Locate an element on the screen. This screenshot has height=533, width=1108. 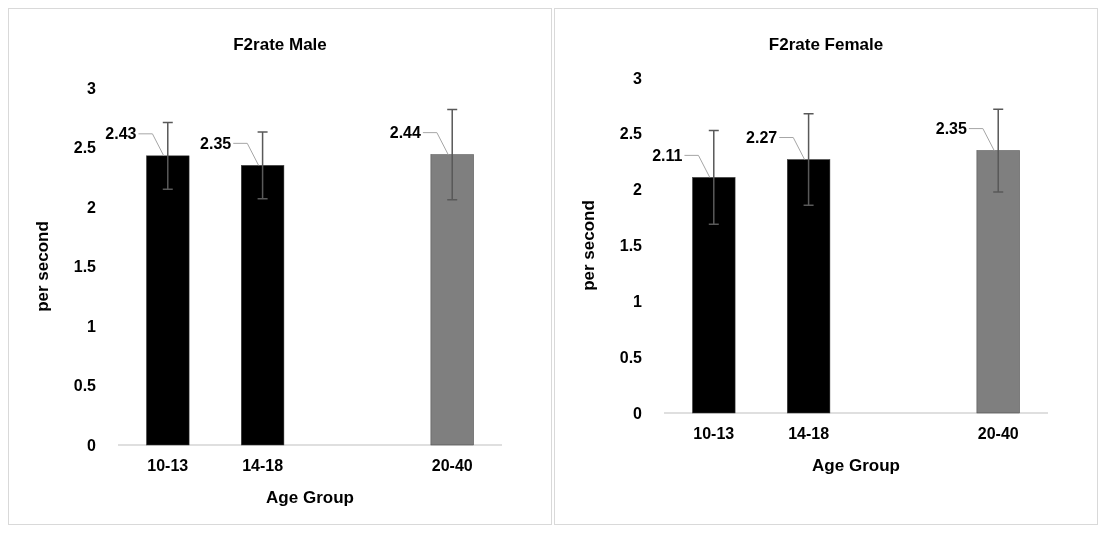
data-label: 2.27 is located at coordinates (762, 138).